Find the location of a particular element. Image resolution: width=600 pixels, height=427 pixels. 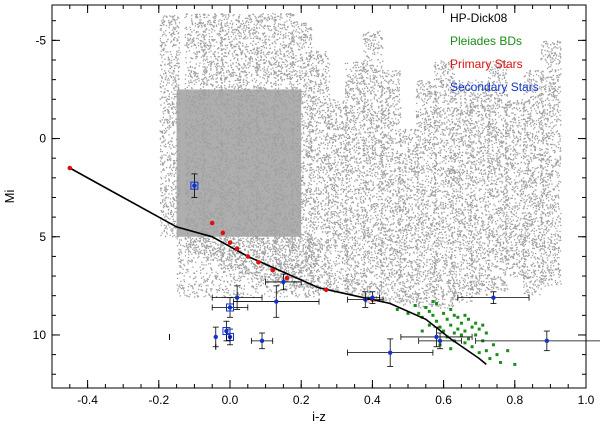

legend-entry: Secondary Stars is located at coordinates (494, 87).